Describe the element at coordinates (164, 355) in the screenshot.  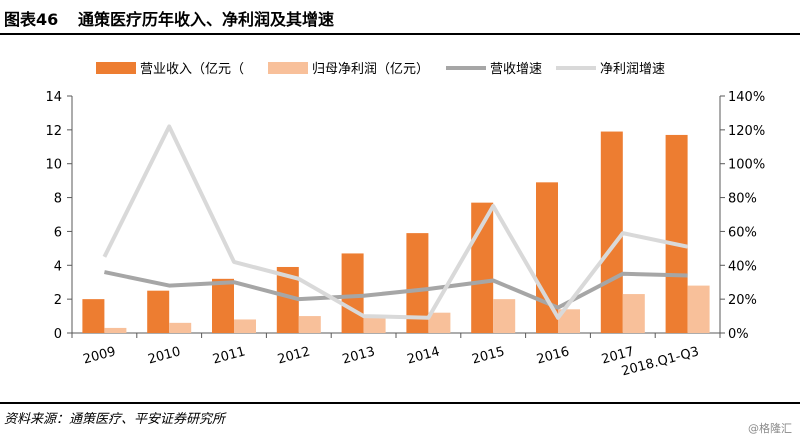
I see `x-tick-label: 2010` at that location.